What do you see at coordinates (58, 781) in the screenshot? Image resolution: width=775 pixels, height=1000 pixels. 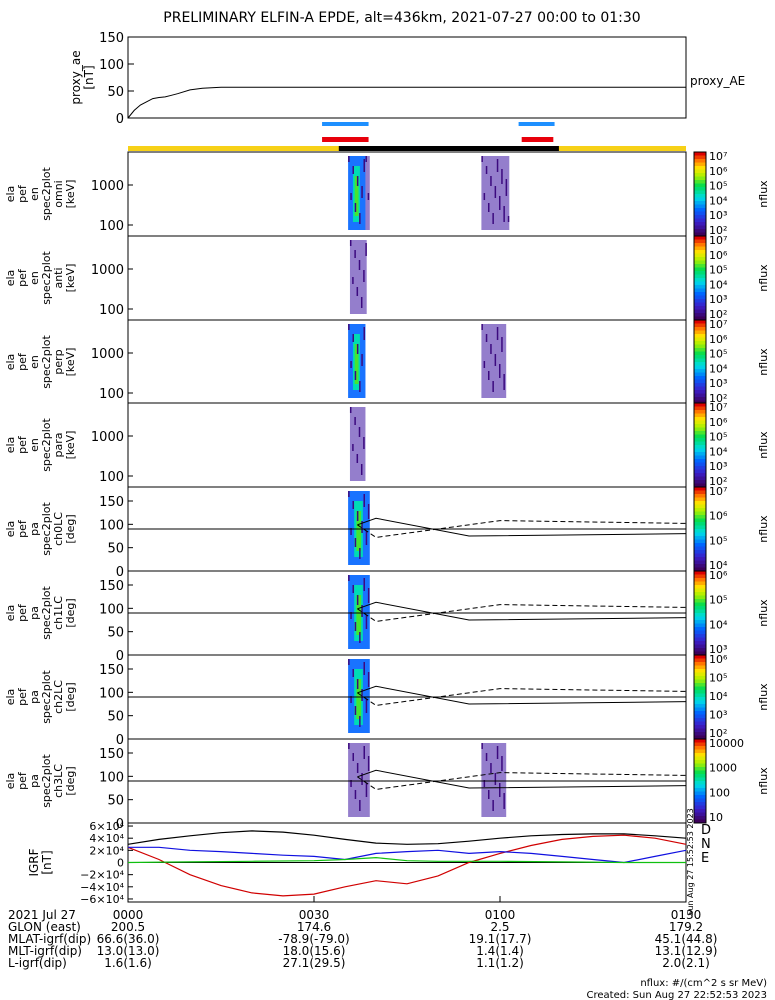 I see `panel-ylabel-line: ch3LC` at bounding box center [58, 781].